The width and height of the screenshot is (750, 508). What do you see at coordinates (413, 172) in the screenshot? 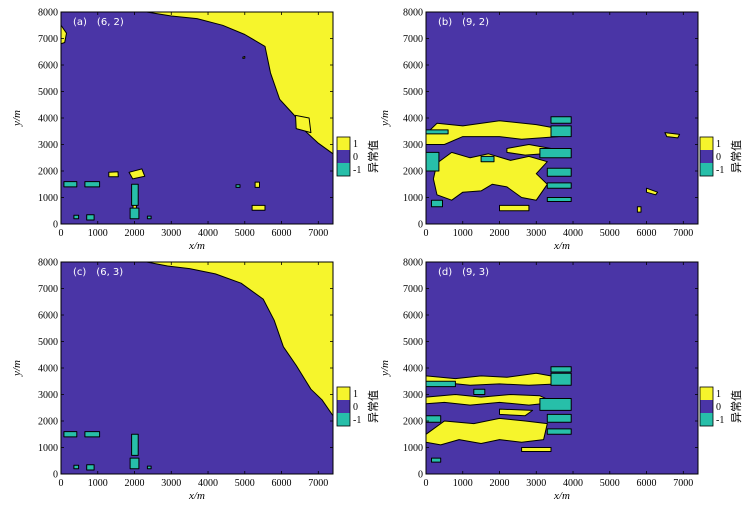
I see `y-tick-label: 2000` at bounding box center [413, 172].